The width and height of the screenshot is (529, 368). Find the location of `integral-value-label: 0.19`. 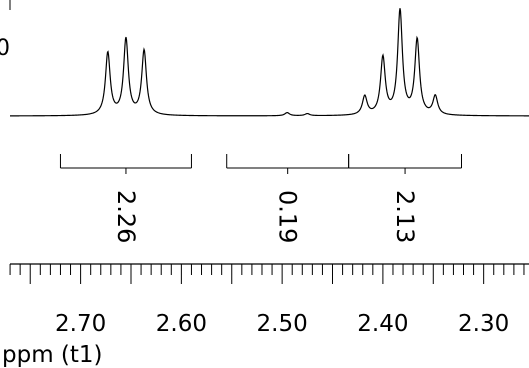

integral-value-label: 0.19 is located at coordinates (288, 216).